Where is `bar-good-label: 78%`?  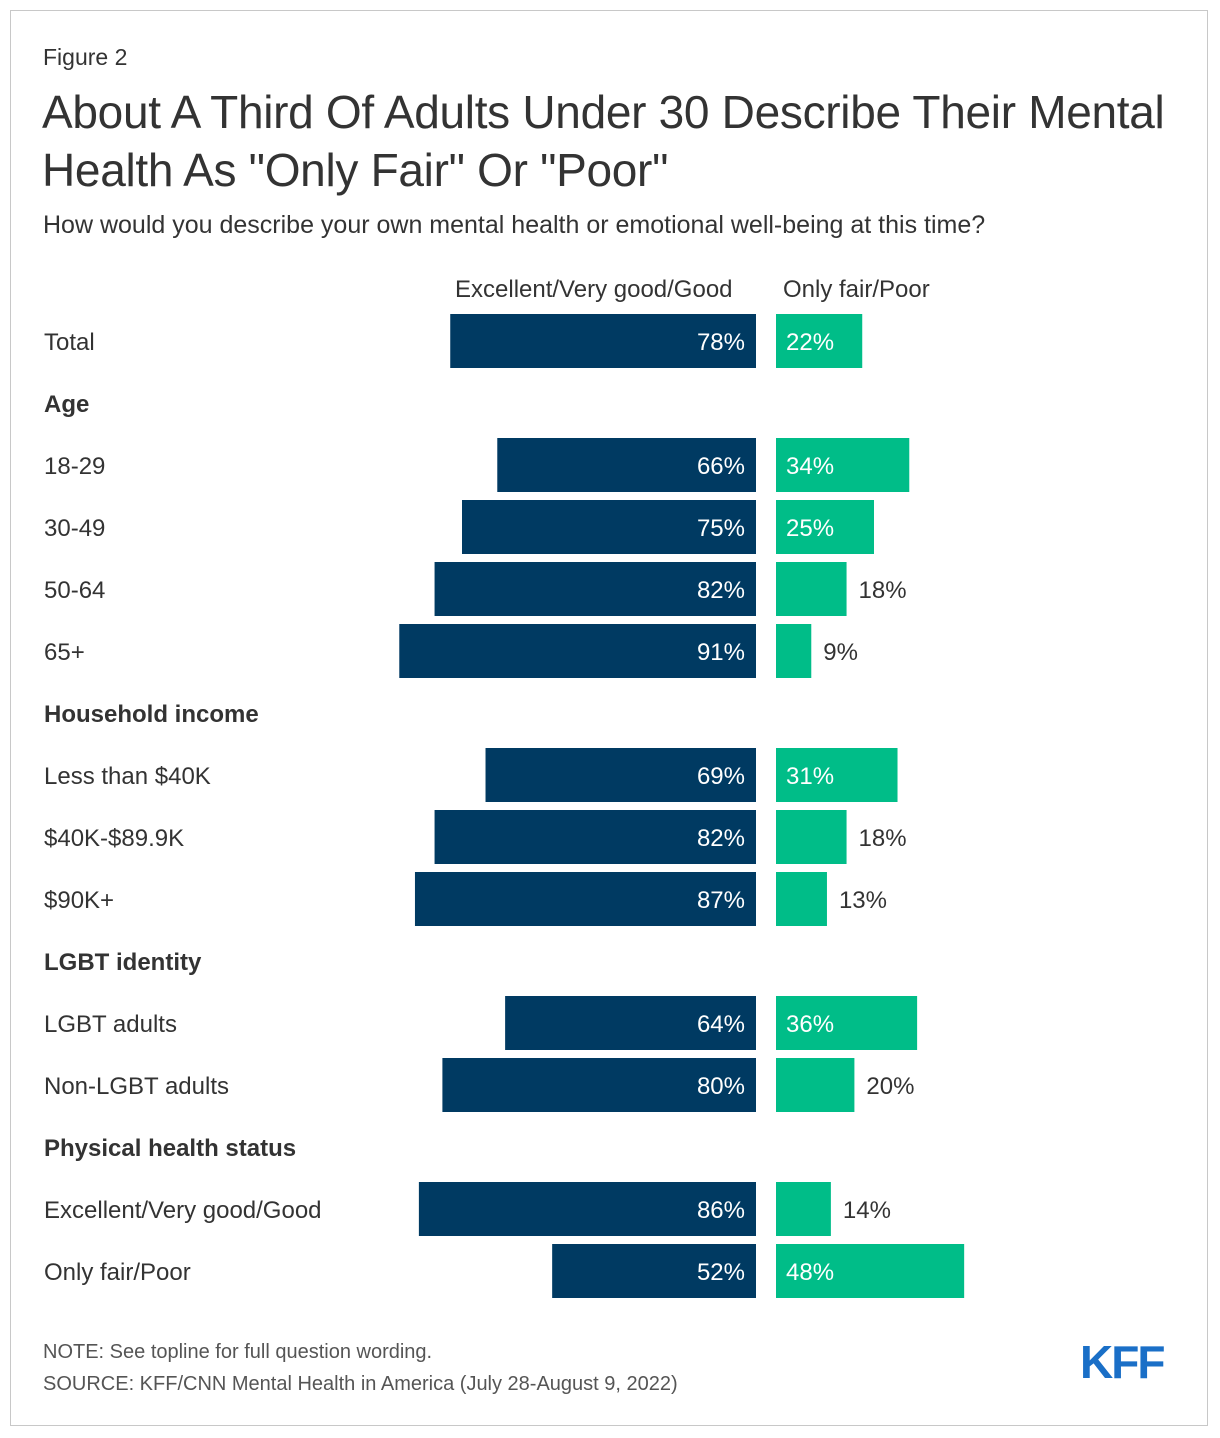 bar-good-label: 78% is located at coordinates (721, 342).